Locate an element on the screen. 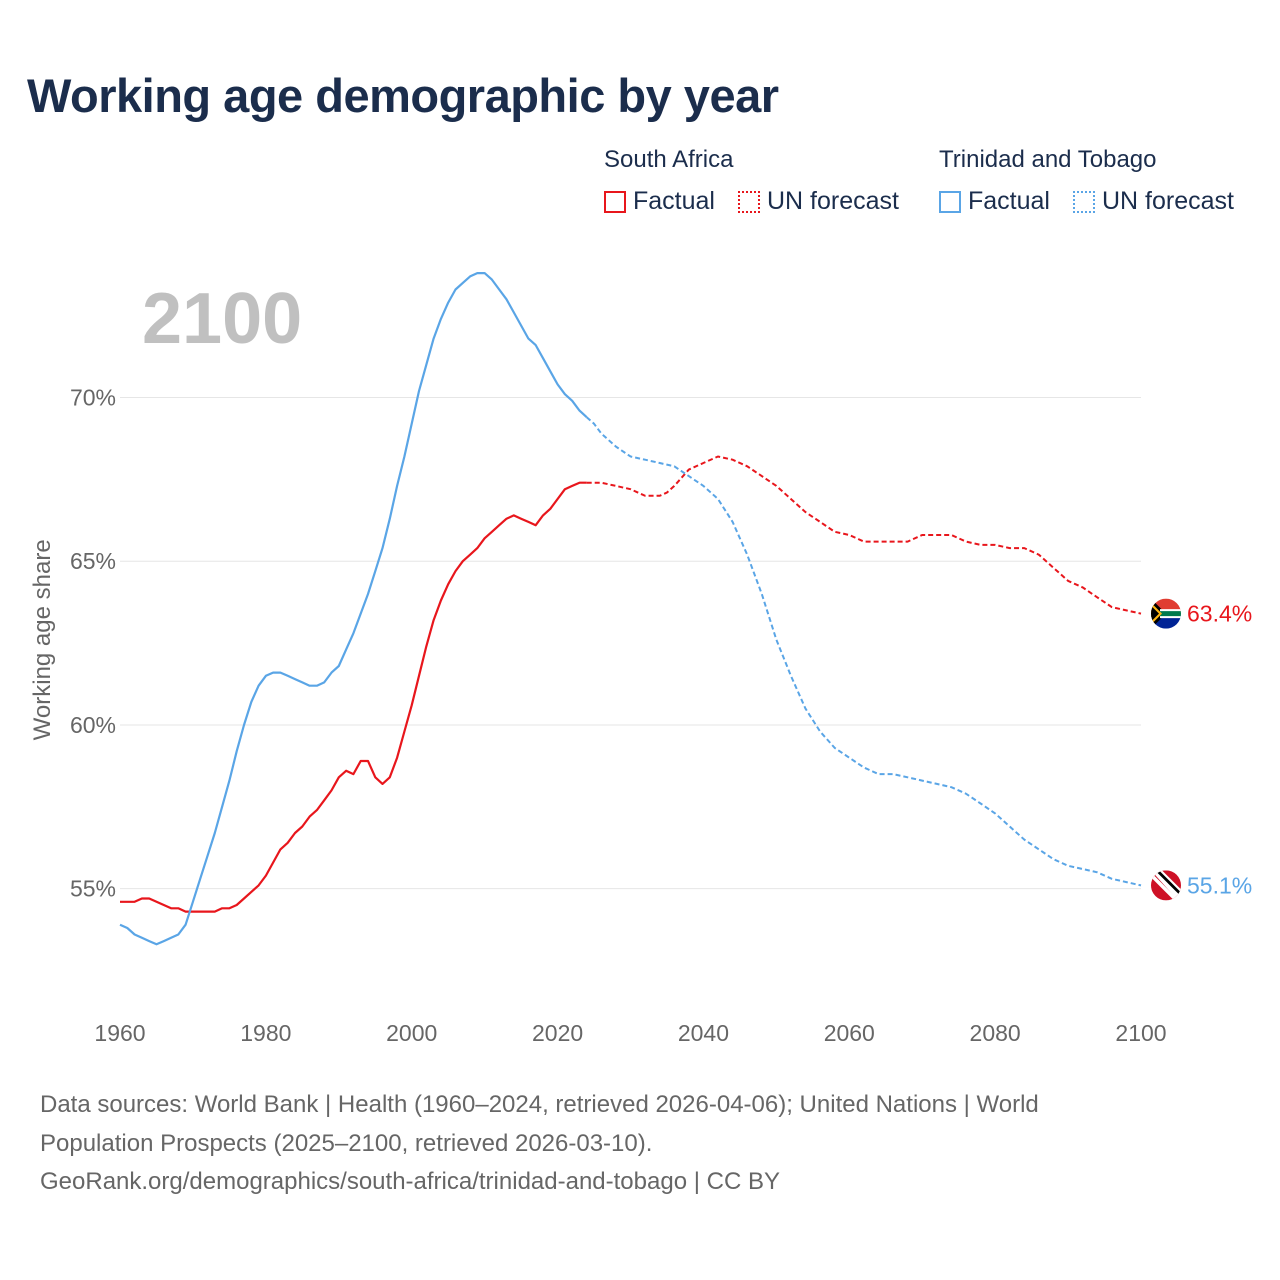 The width and height of the screenshot is (1280, 1280). series-line-forecast is located at coordinates (864, 535).